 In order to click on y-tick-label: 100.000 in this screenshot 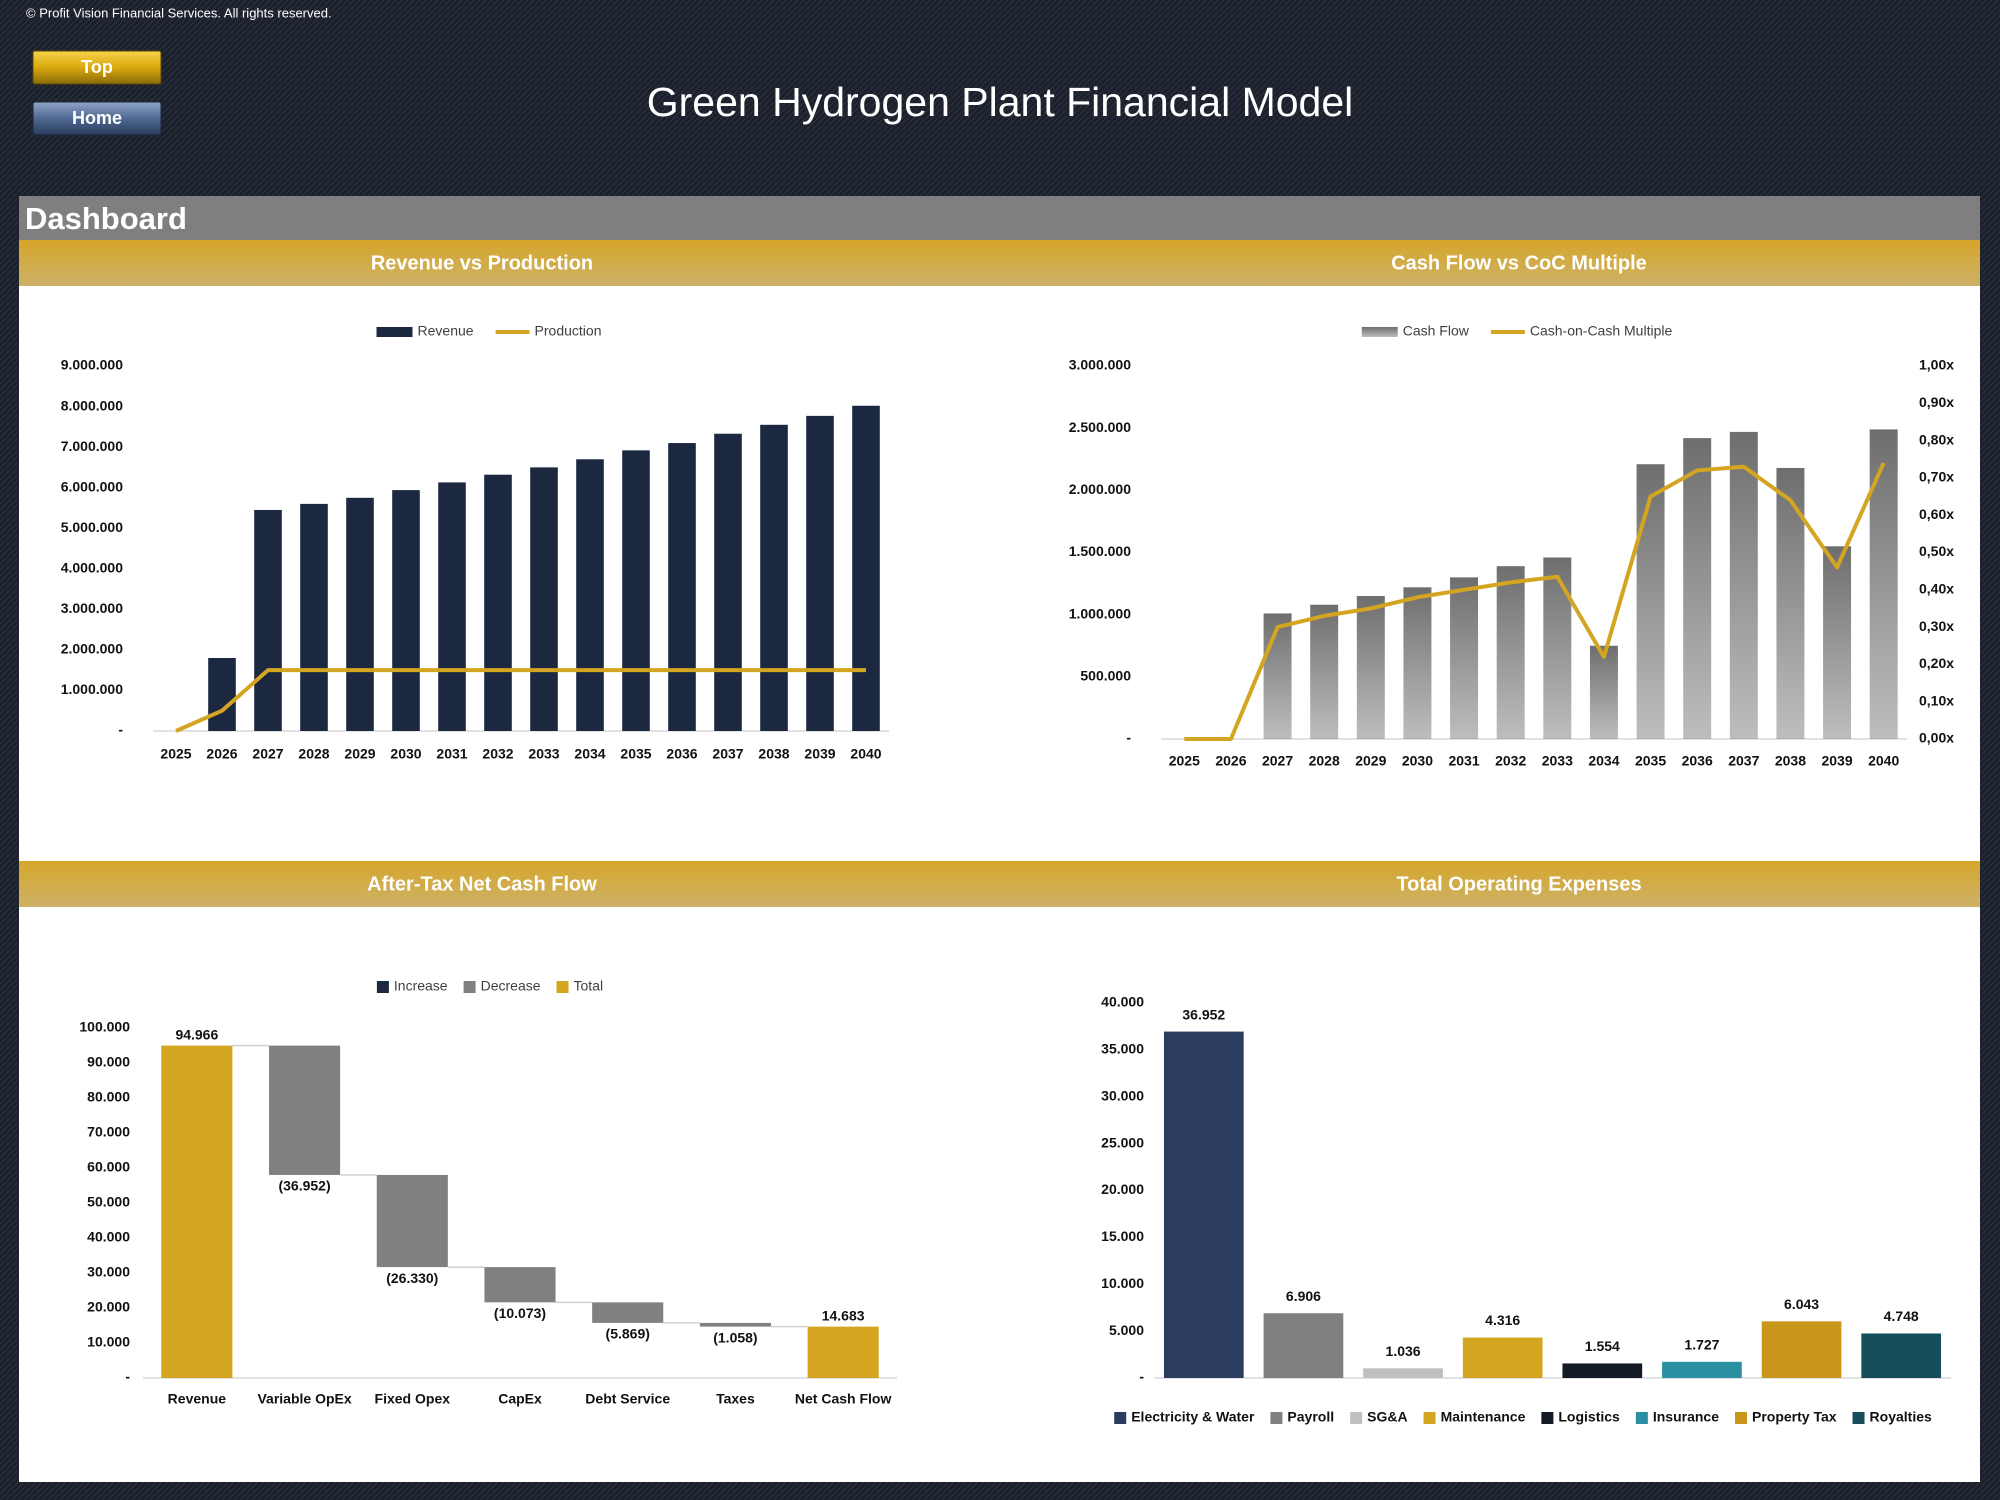, I will do `click(104, 1027)`.